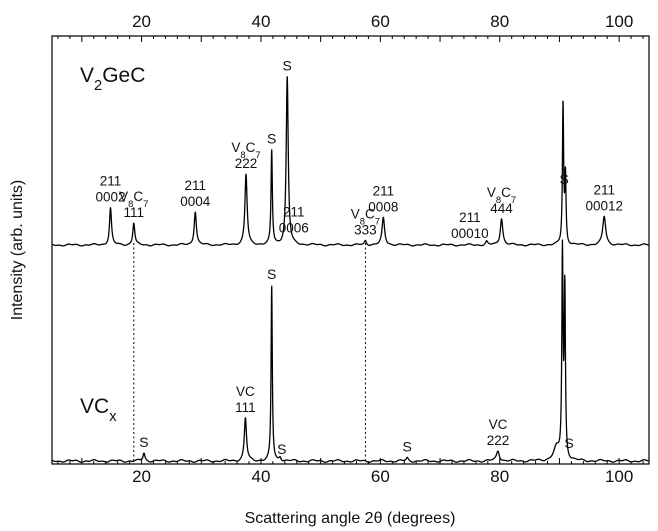 The image size is (658, 531). I want to click on annotation-line: 444, so click(501, 208).